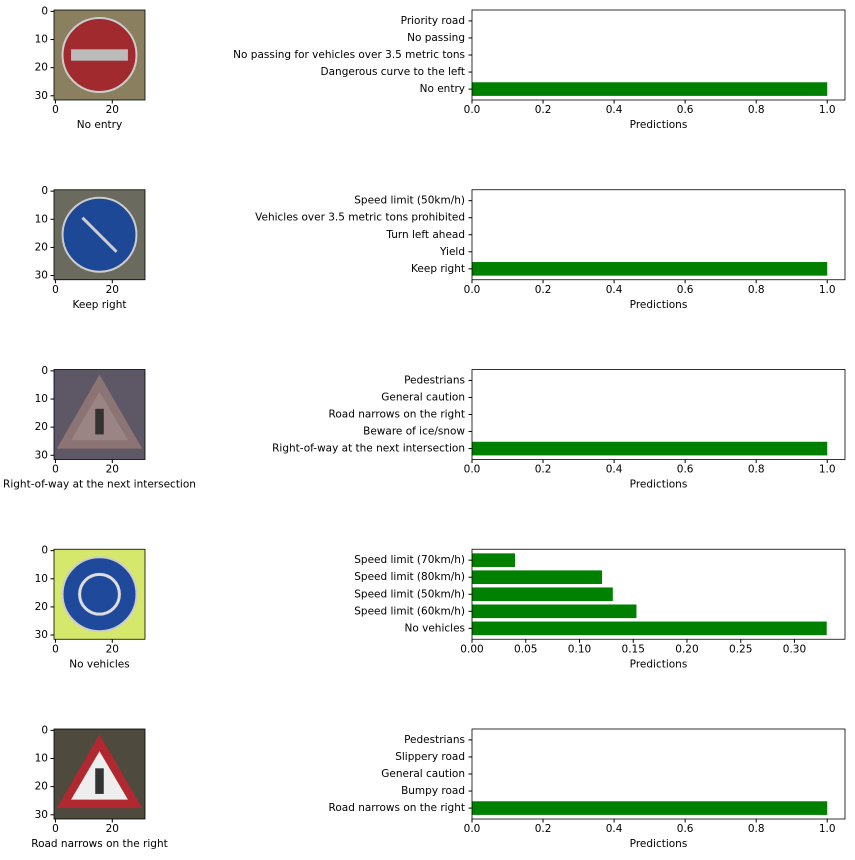 The image size is (855, 860). What do you see at coordinates (409, 577) in the screenshot?
I see `y-tick-label: Speed limit (80km/h)` at bounding box center [409, 577].